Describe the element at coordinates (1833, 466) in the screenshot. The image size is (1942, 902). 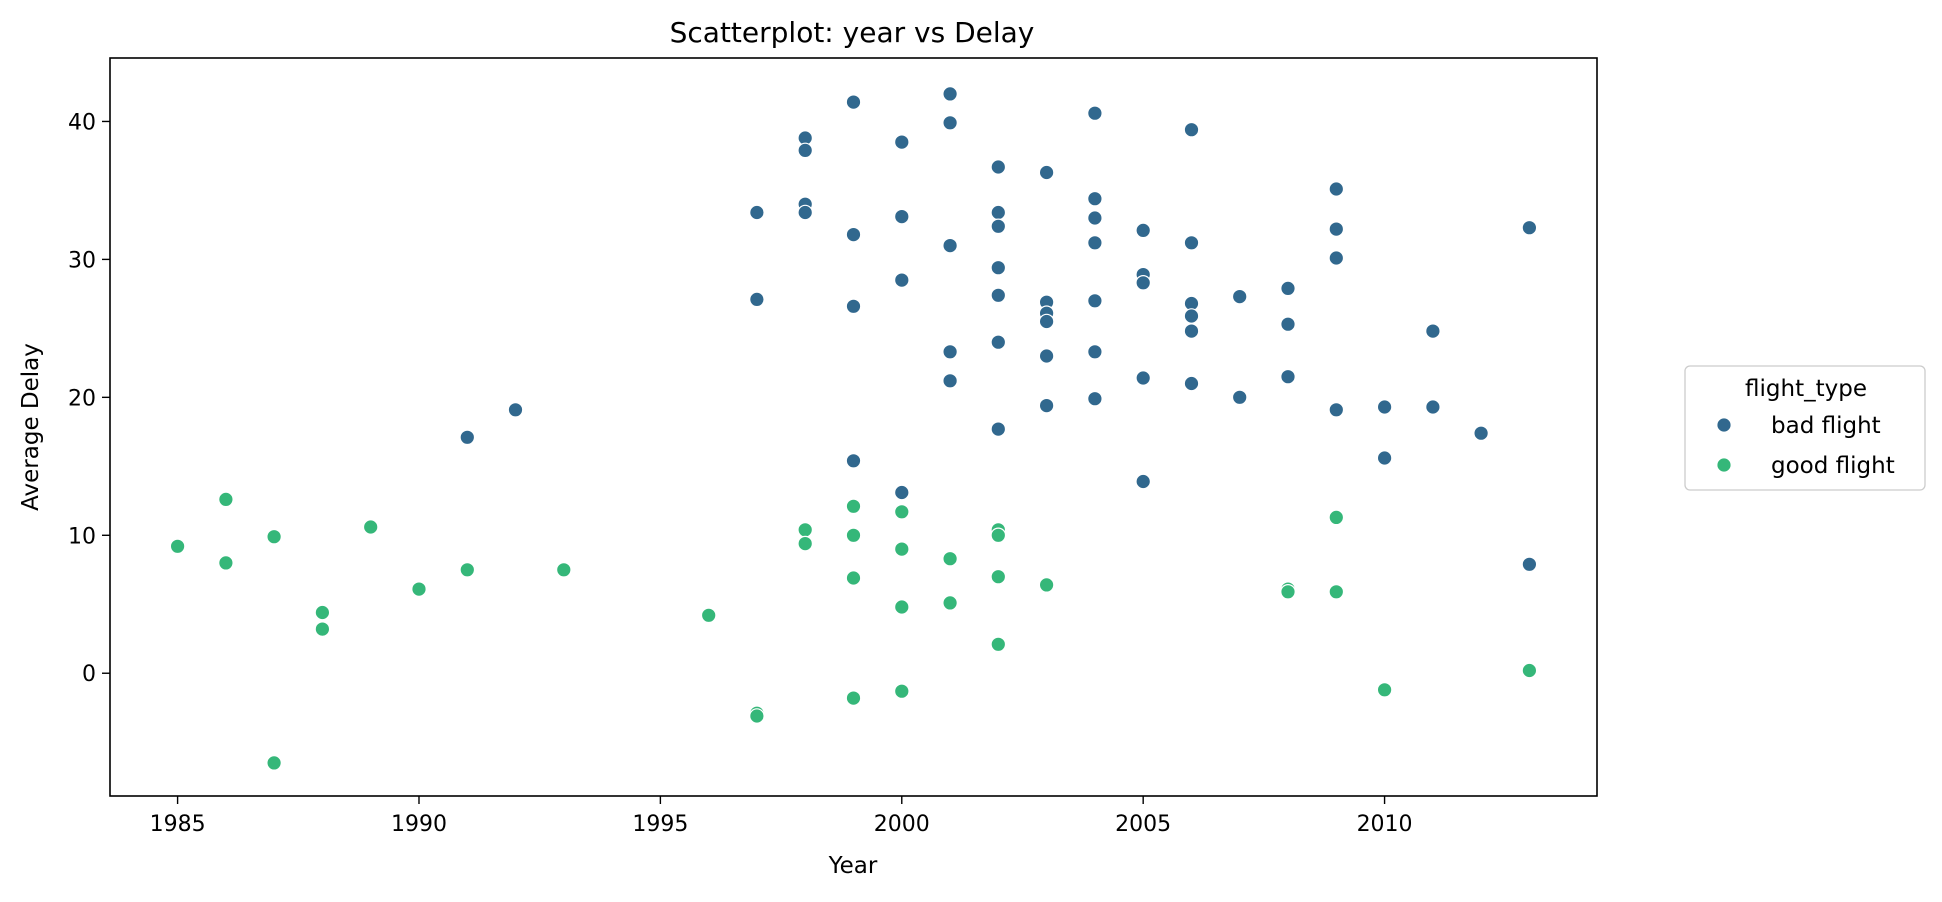
I see `legend-label: good flight` at that location.